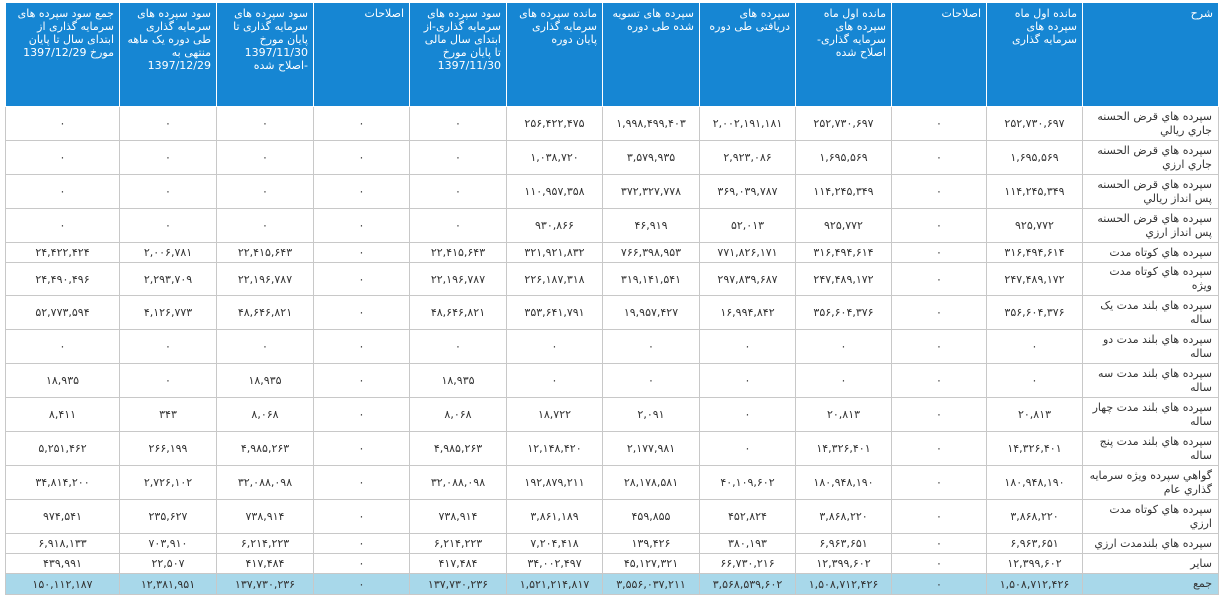  What do you see at coordinates (747, 482) in the screenshot?
I see `cell-value: ۴۰,۱۰۹,۶۰۲` at bounding box center [747, 482].